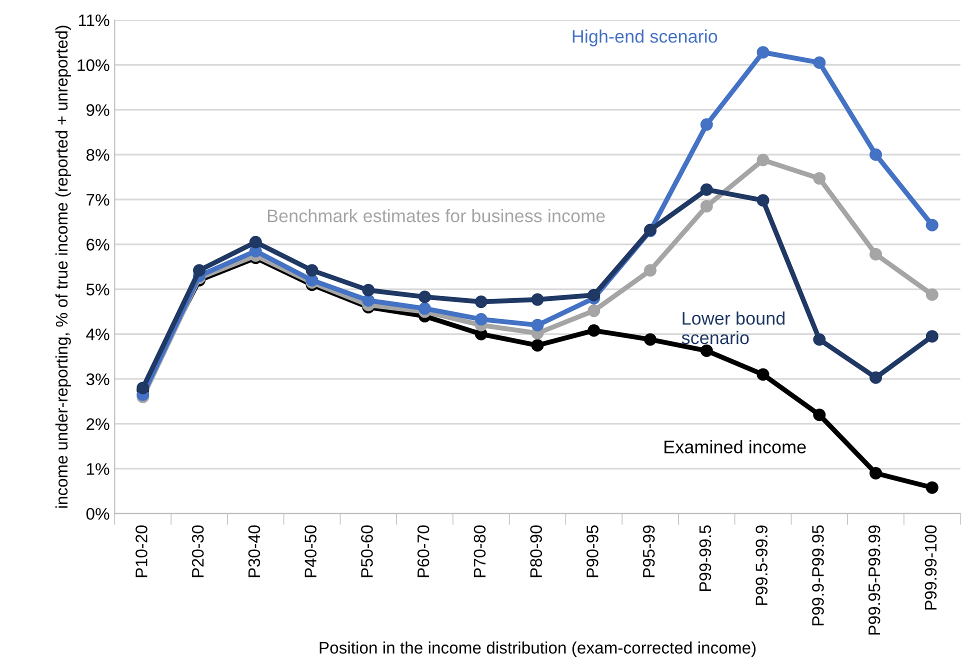  Describe the element at coordinates (645, 38) in the screenshot. I see `text: High-end scenario` at that location.